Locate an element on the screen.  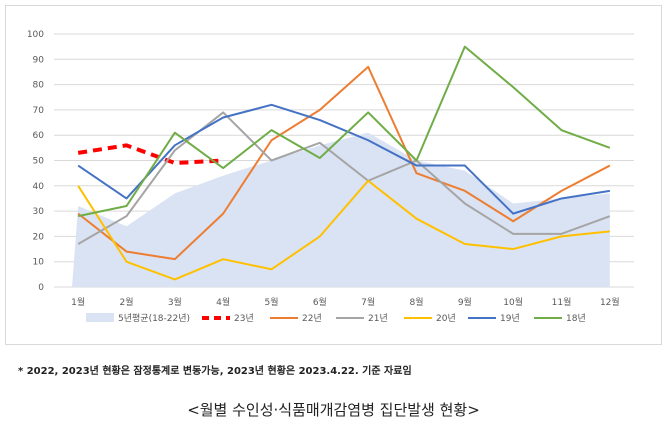
legend-label: 23년 is located at coordinates (244, 318).